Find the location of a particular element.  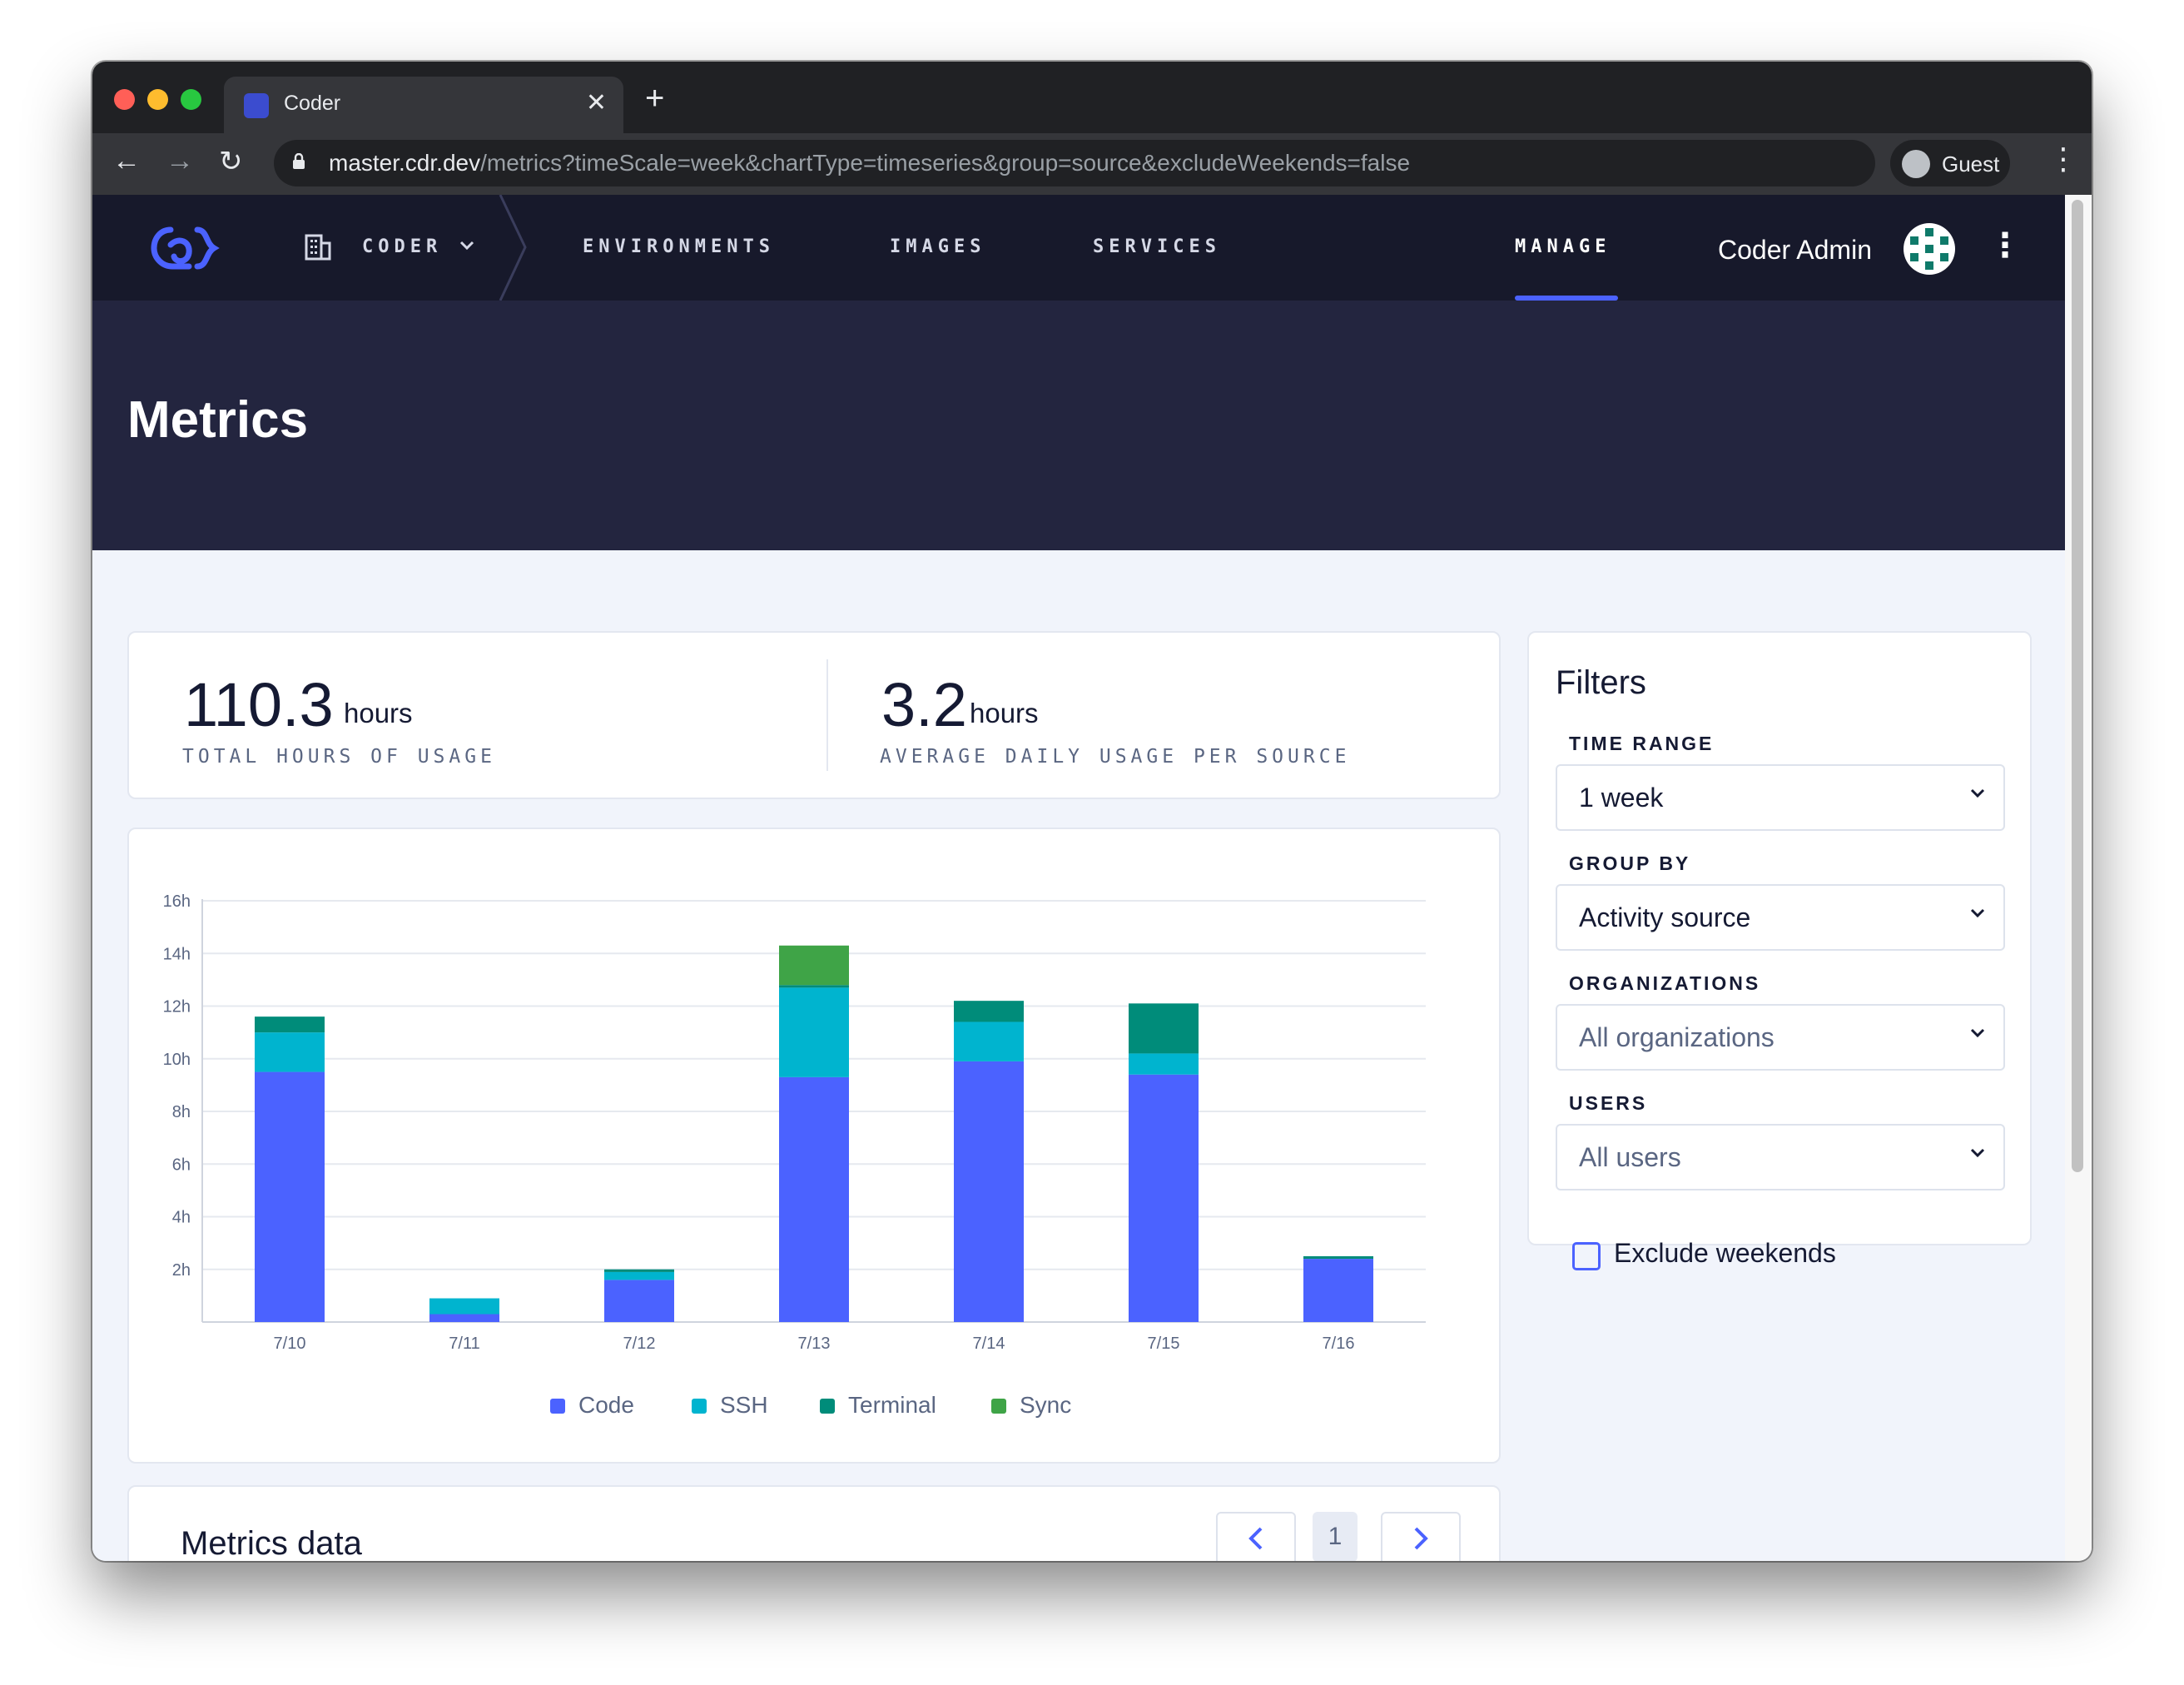

nav-manage: MANAGE is located at coordinates (1563, 247).